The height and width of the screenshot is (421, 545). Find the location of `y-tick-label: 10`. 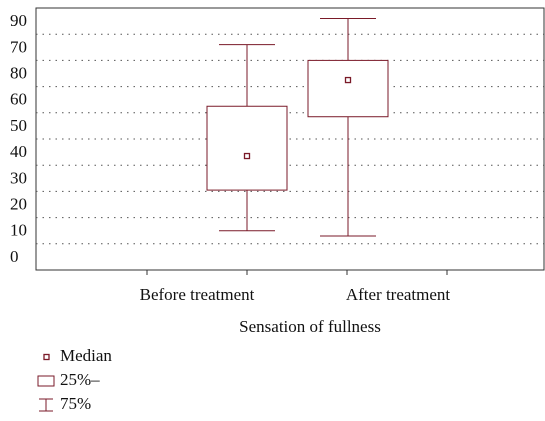

y-tick-label: 10 is located at coordinates (18, 230).